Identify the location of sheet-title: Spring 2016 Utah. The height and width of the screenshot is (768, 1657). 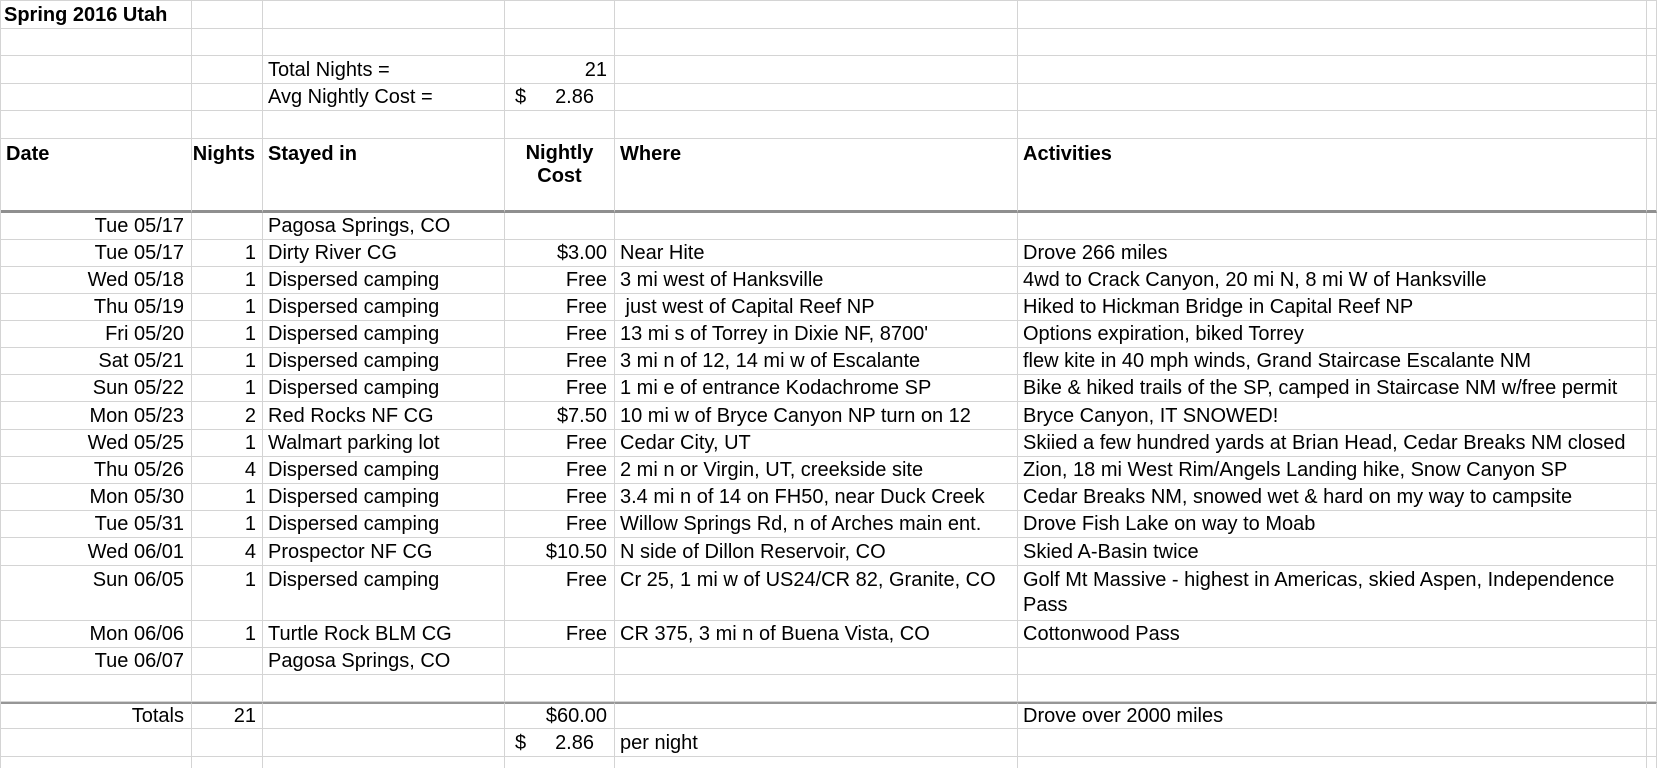
(96, 15).